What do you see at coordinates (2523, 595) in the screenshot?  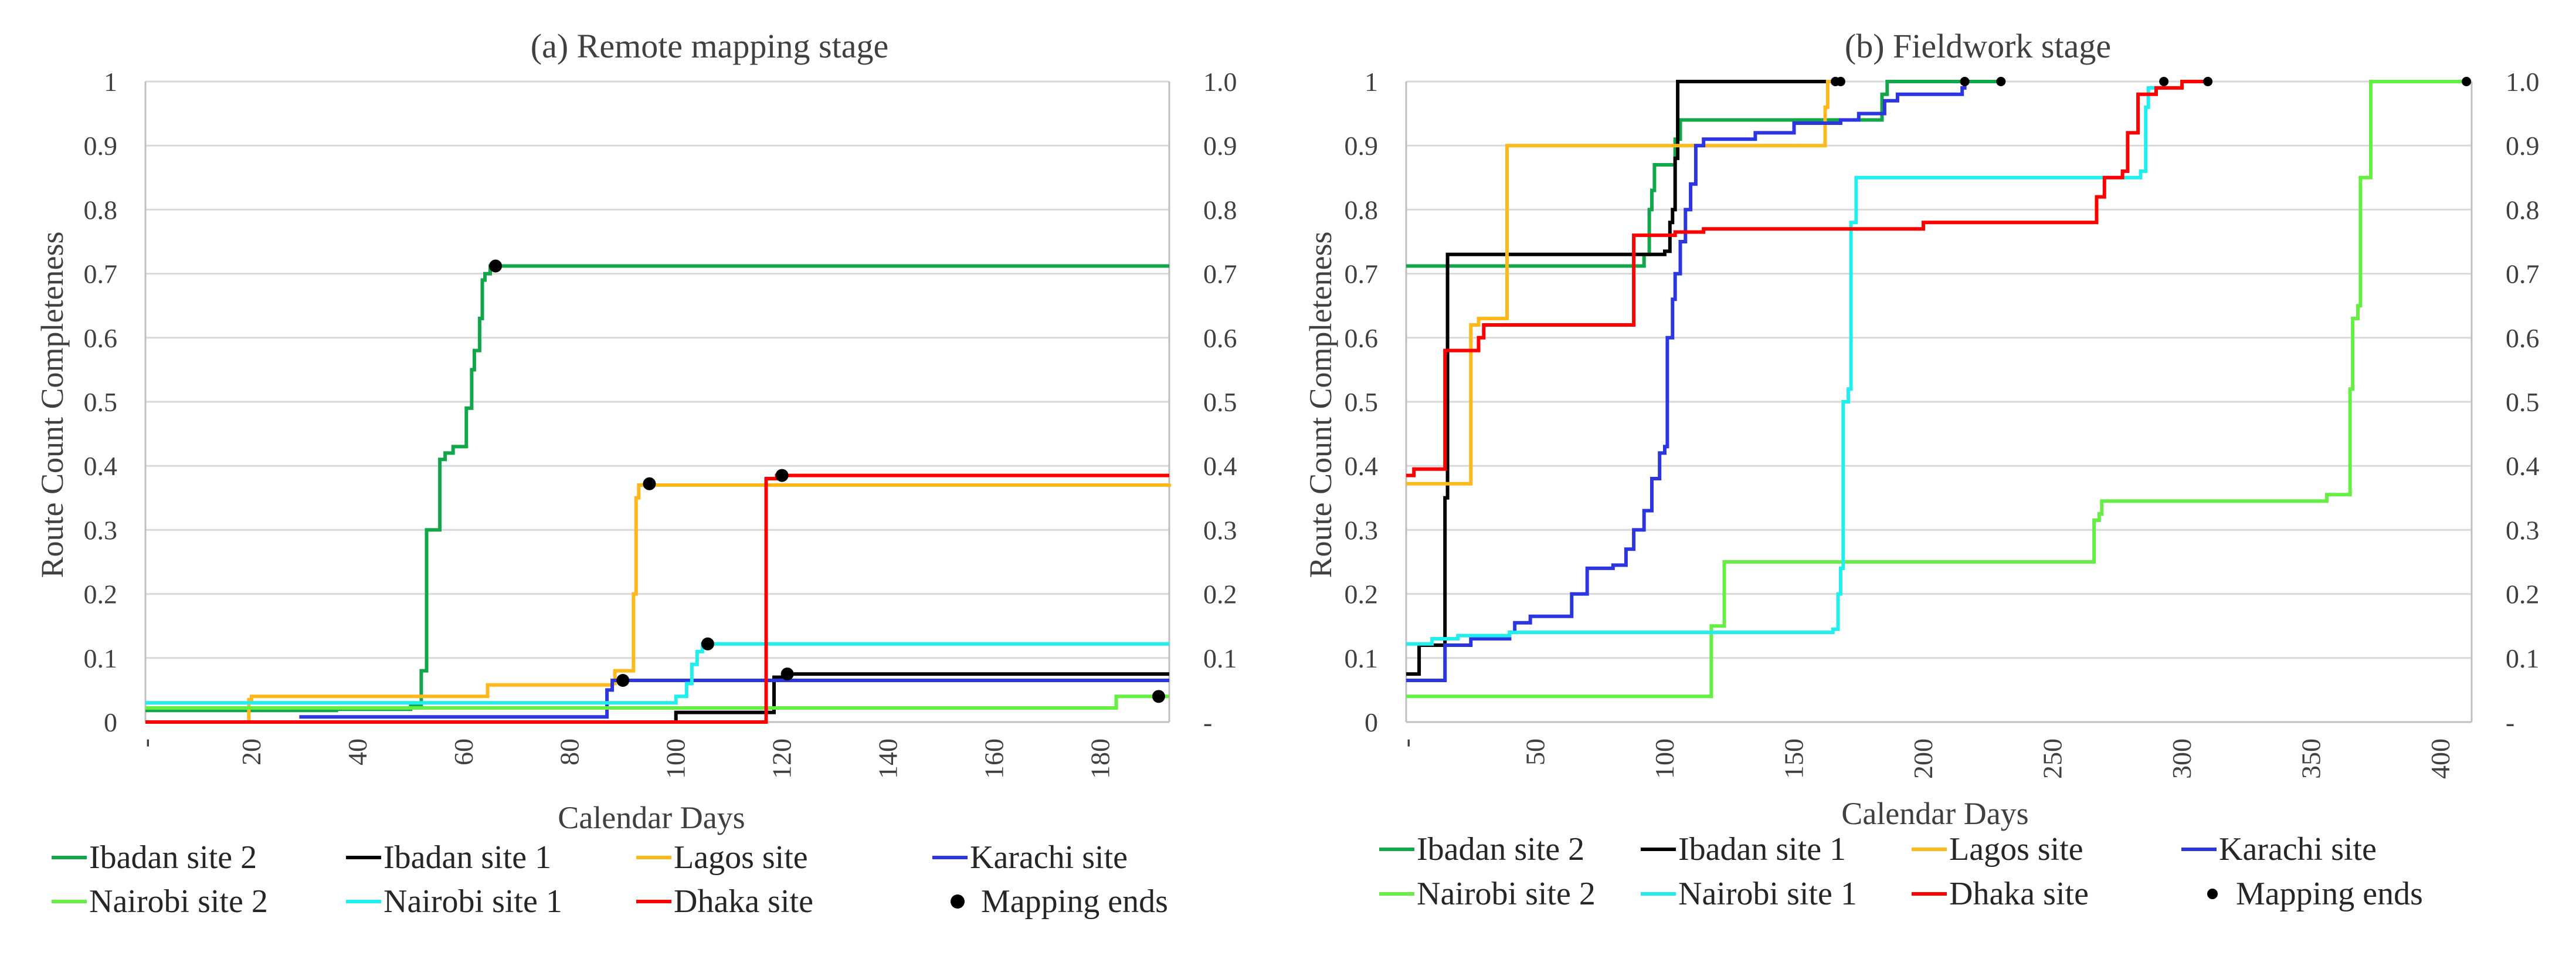 I see `chart-b-y2-tick-label: 0.2` at bounding box center [2523, 595].